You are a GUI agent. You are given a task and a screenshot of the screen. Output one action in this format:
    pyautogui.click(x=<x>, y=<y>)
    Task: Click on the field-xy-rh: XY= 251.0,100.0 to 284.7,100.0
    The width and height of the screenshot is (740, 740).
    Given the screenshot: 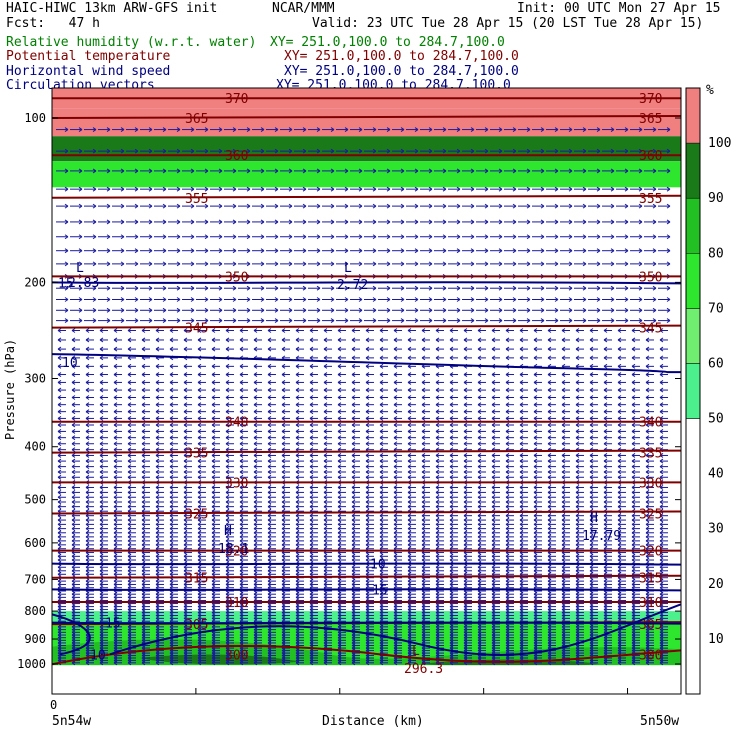 What is the action you would take?
    pyautogui.click(x=387, y=42)
    